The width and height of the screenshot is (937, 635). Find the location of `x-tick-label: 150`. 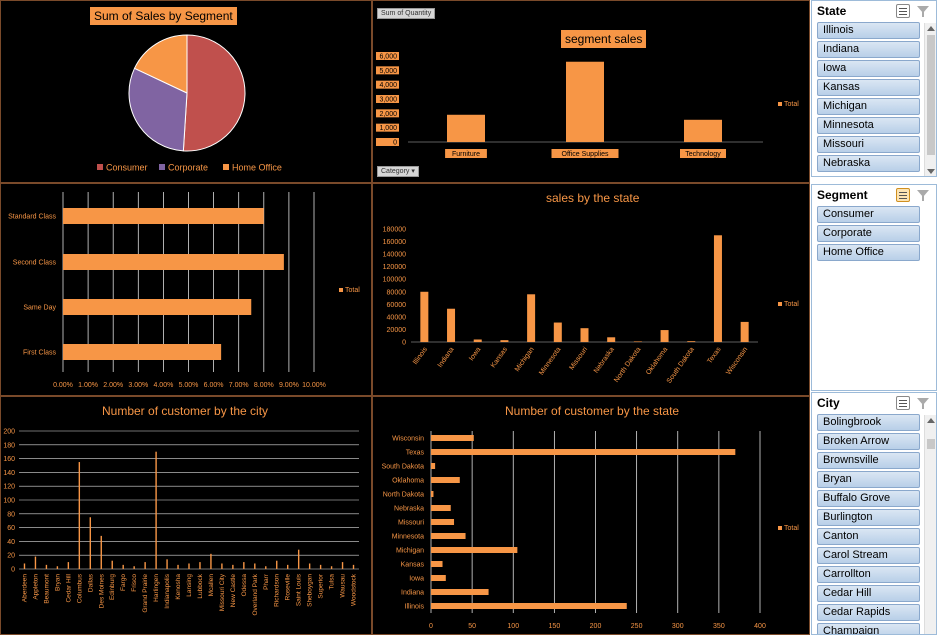

x-tick-label: 150 is located at coordinates (555, 626).